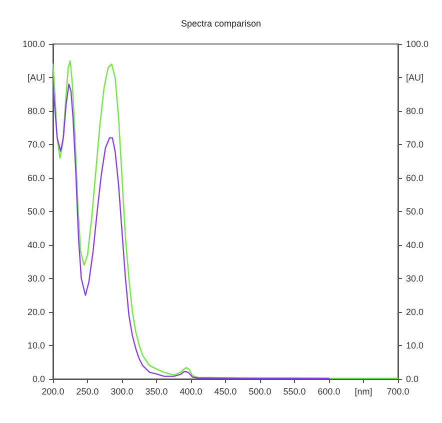  What do you see at coordinates (415, 245) in the screenshot?
I see `y2-tick-label: 40.0` at bounding box center [415, 245].